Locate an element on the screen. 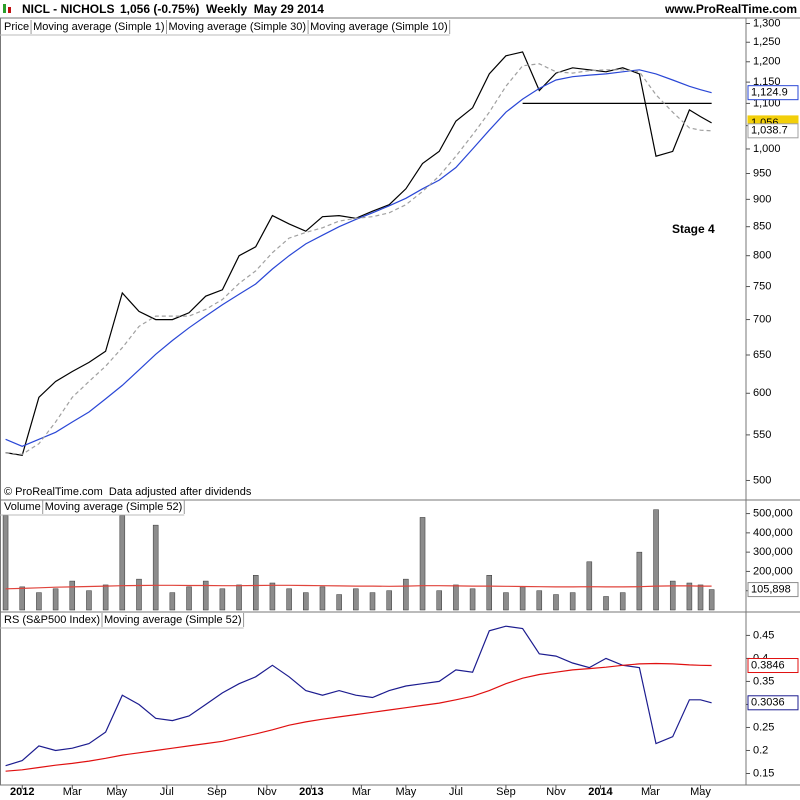  source: www.ProRealTime.com is located at coordinates (730, 9).